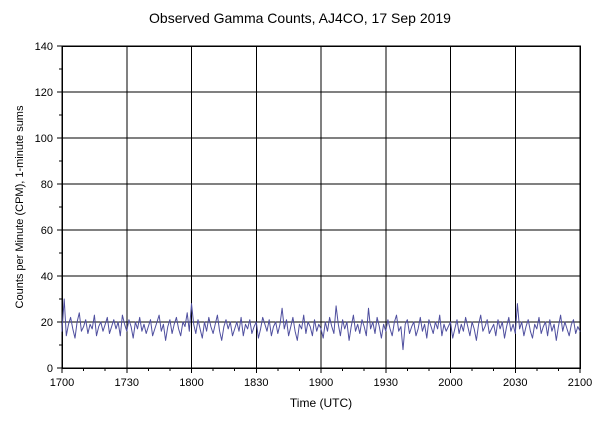 The image size is (600, 428). I want to click on x-tick-label: 1800, so click(191, 383).